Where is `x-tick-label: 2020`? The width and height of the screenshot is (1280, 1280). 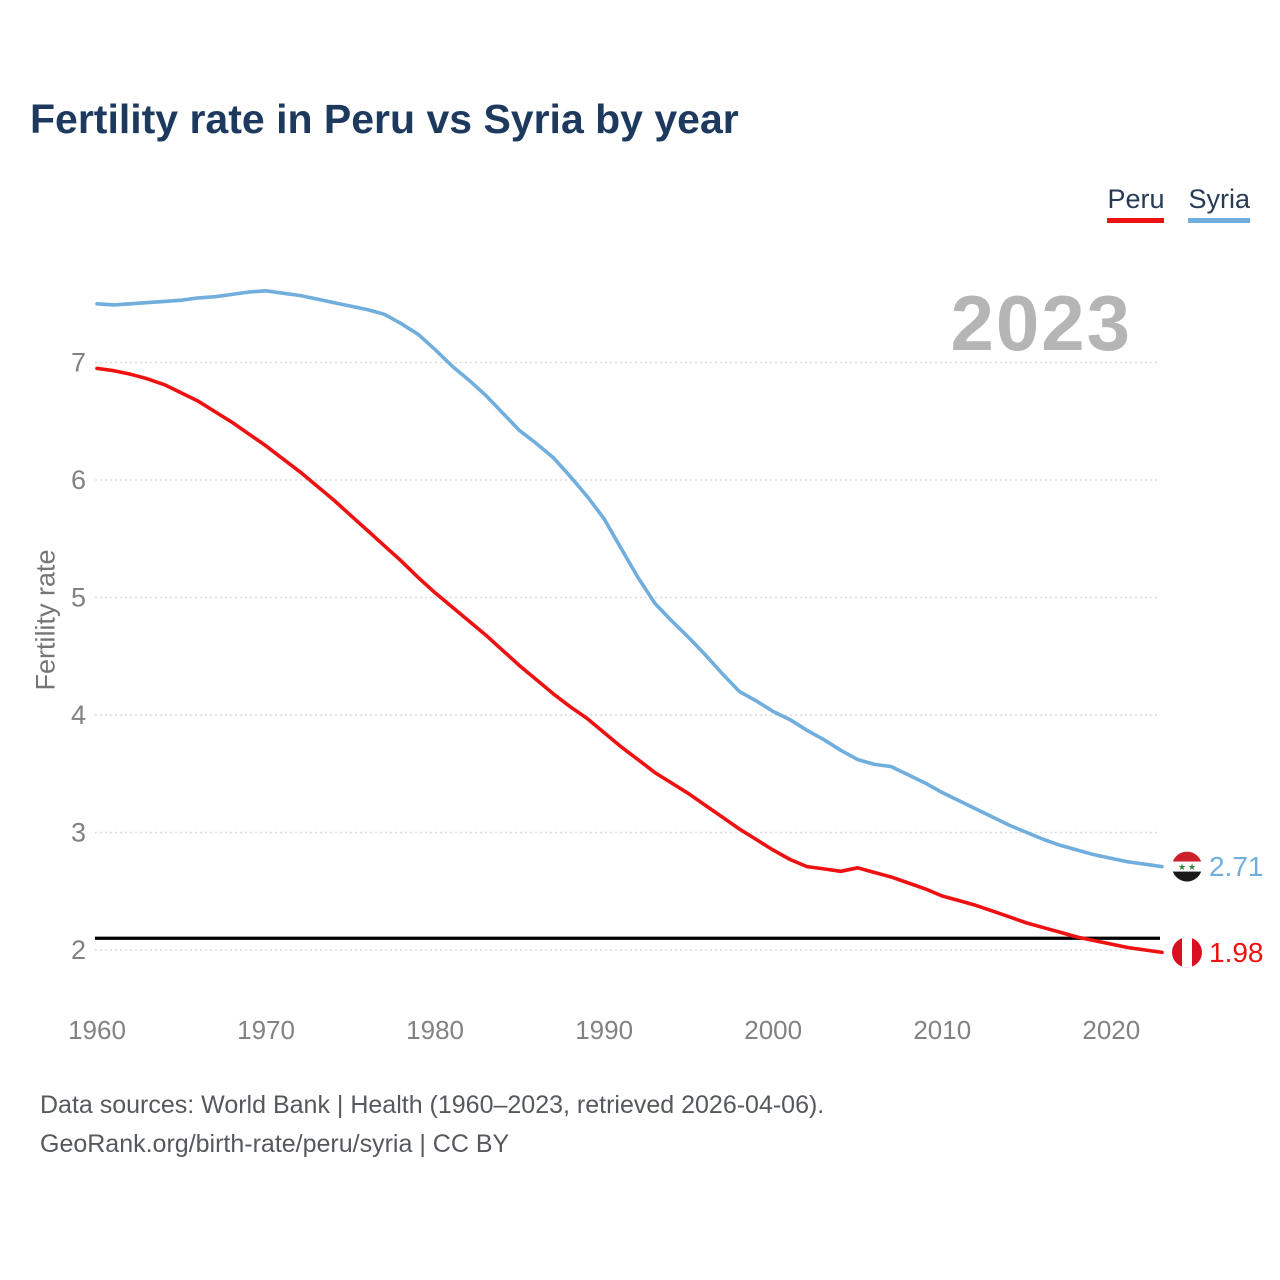 x-tick-label: 2020 is located at coordinates (1111, 1030).